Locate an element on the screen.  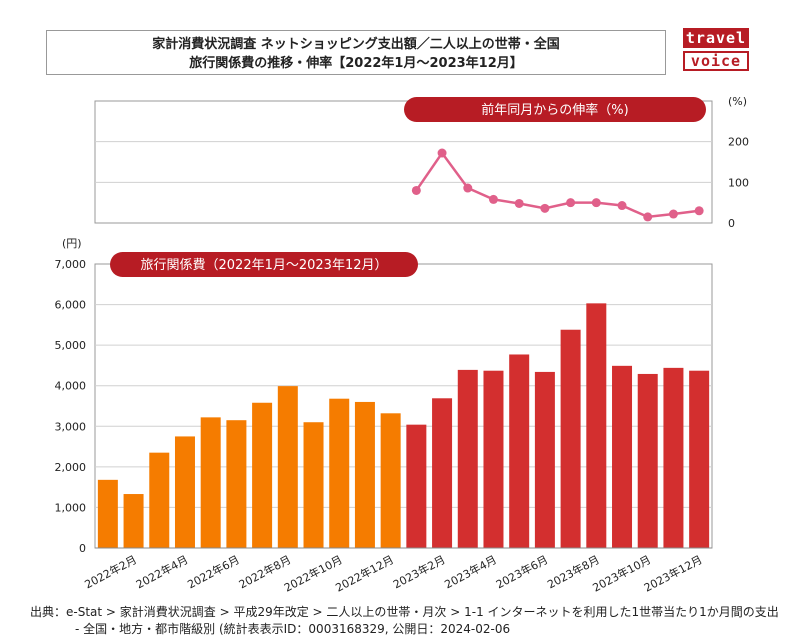
bar-title-pill is located at coordinates (264, 264).